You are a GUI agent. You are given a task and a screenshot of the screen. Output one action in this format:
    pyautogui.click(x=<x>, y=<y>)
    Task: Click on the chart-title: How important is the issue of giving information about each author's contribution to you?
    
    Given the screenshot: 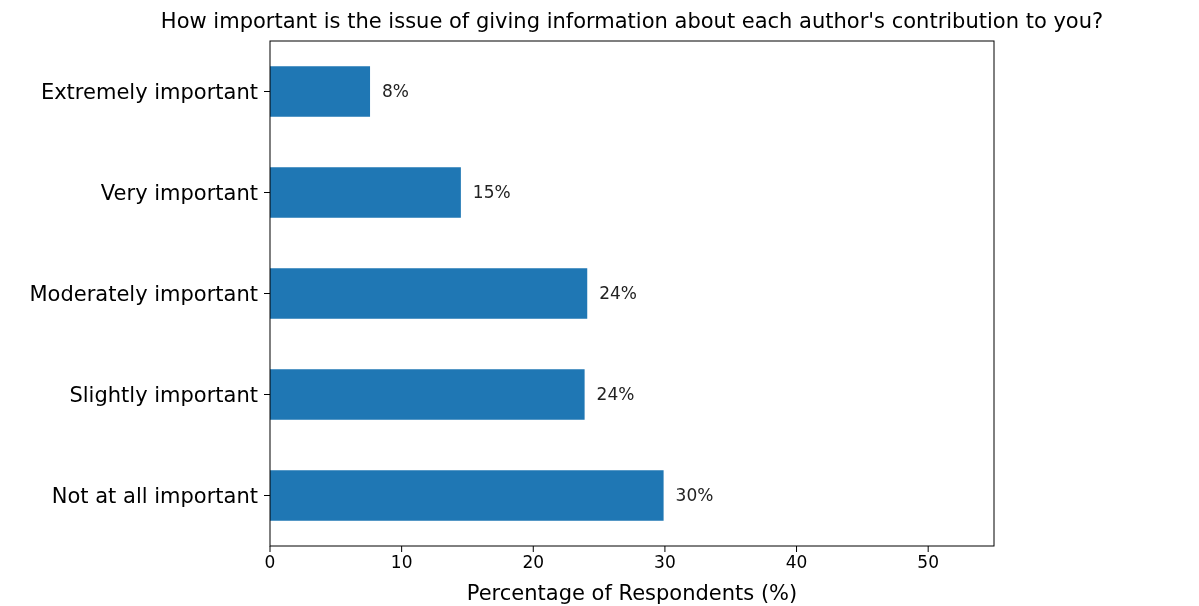 What is the action you would take?
    pyautogui.click(x=632, y=21)
    